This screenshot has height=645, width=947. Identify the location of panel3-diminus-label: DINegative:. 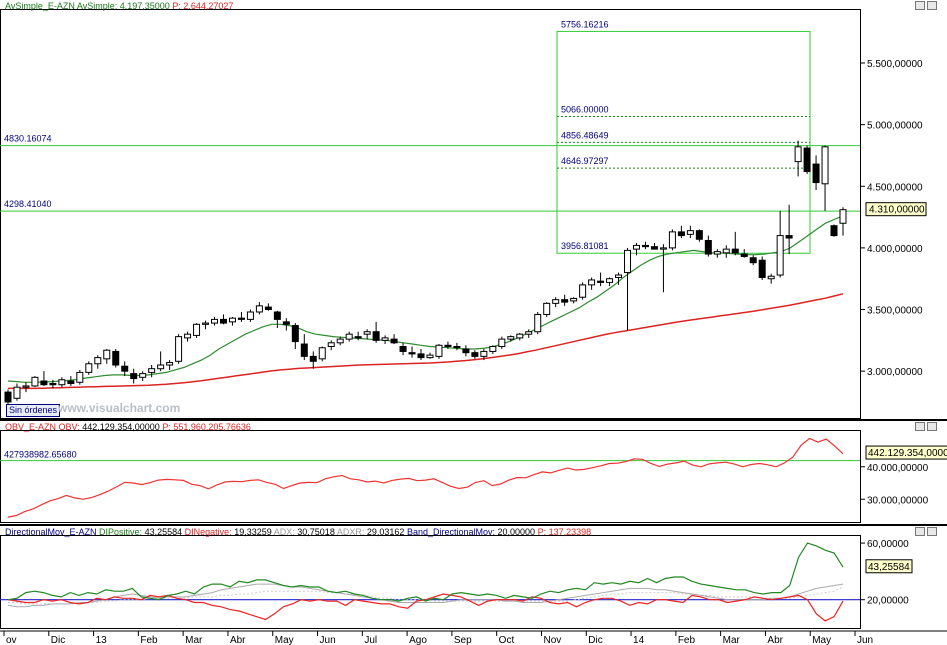
(208, 532).